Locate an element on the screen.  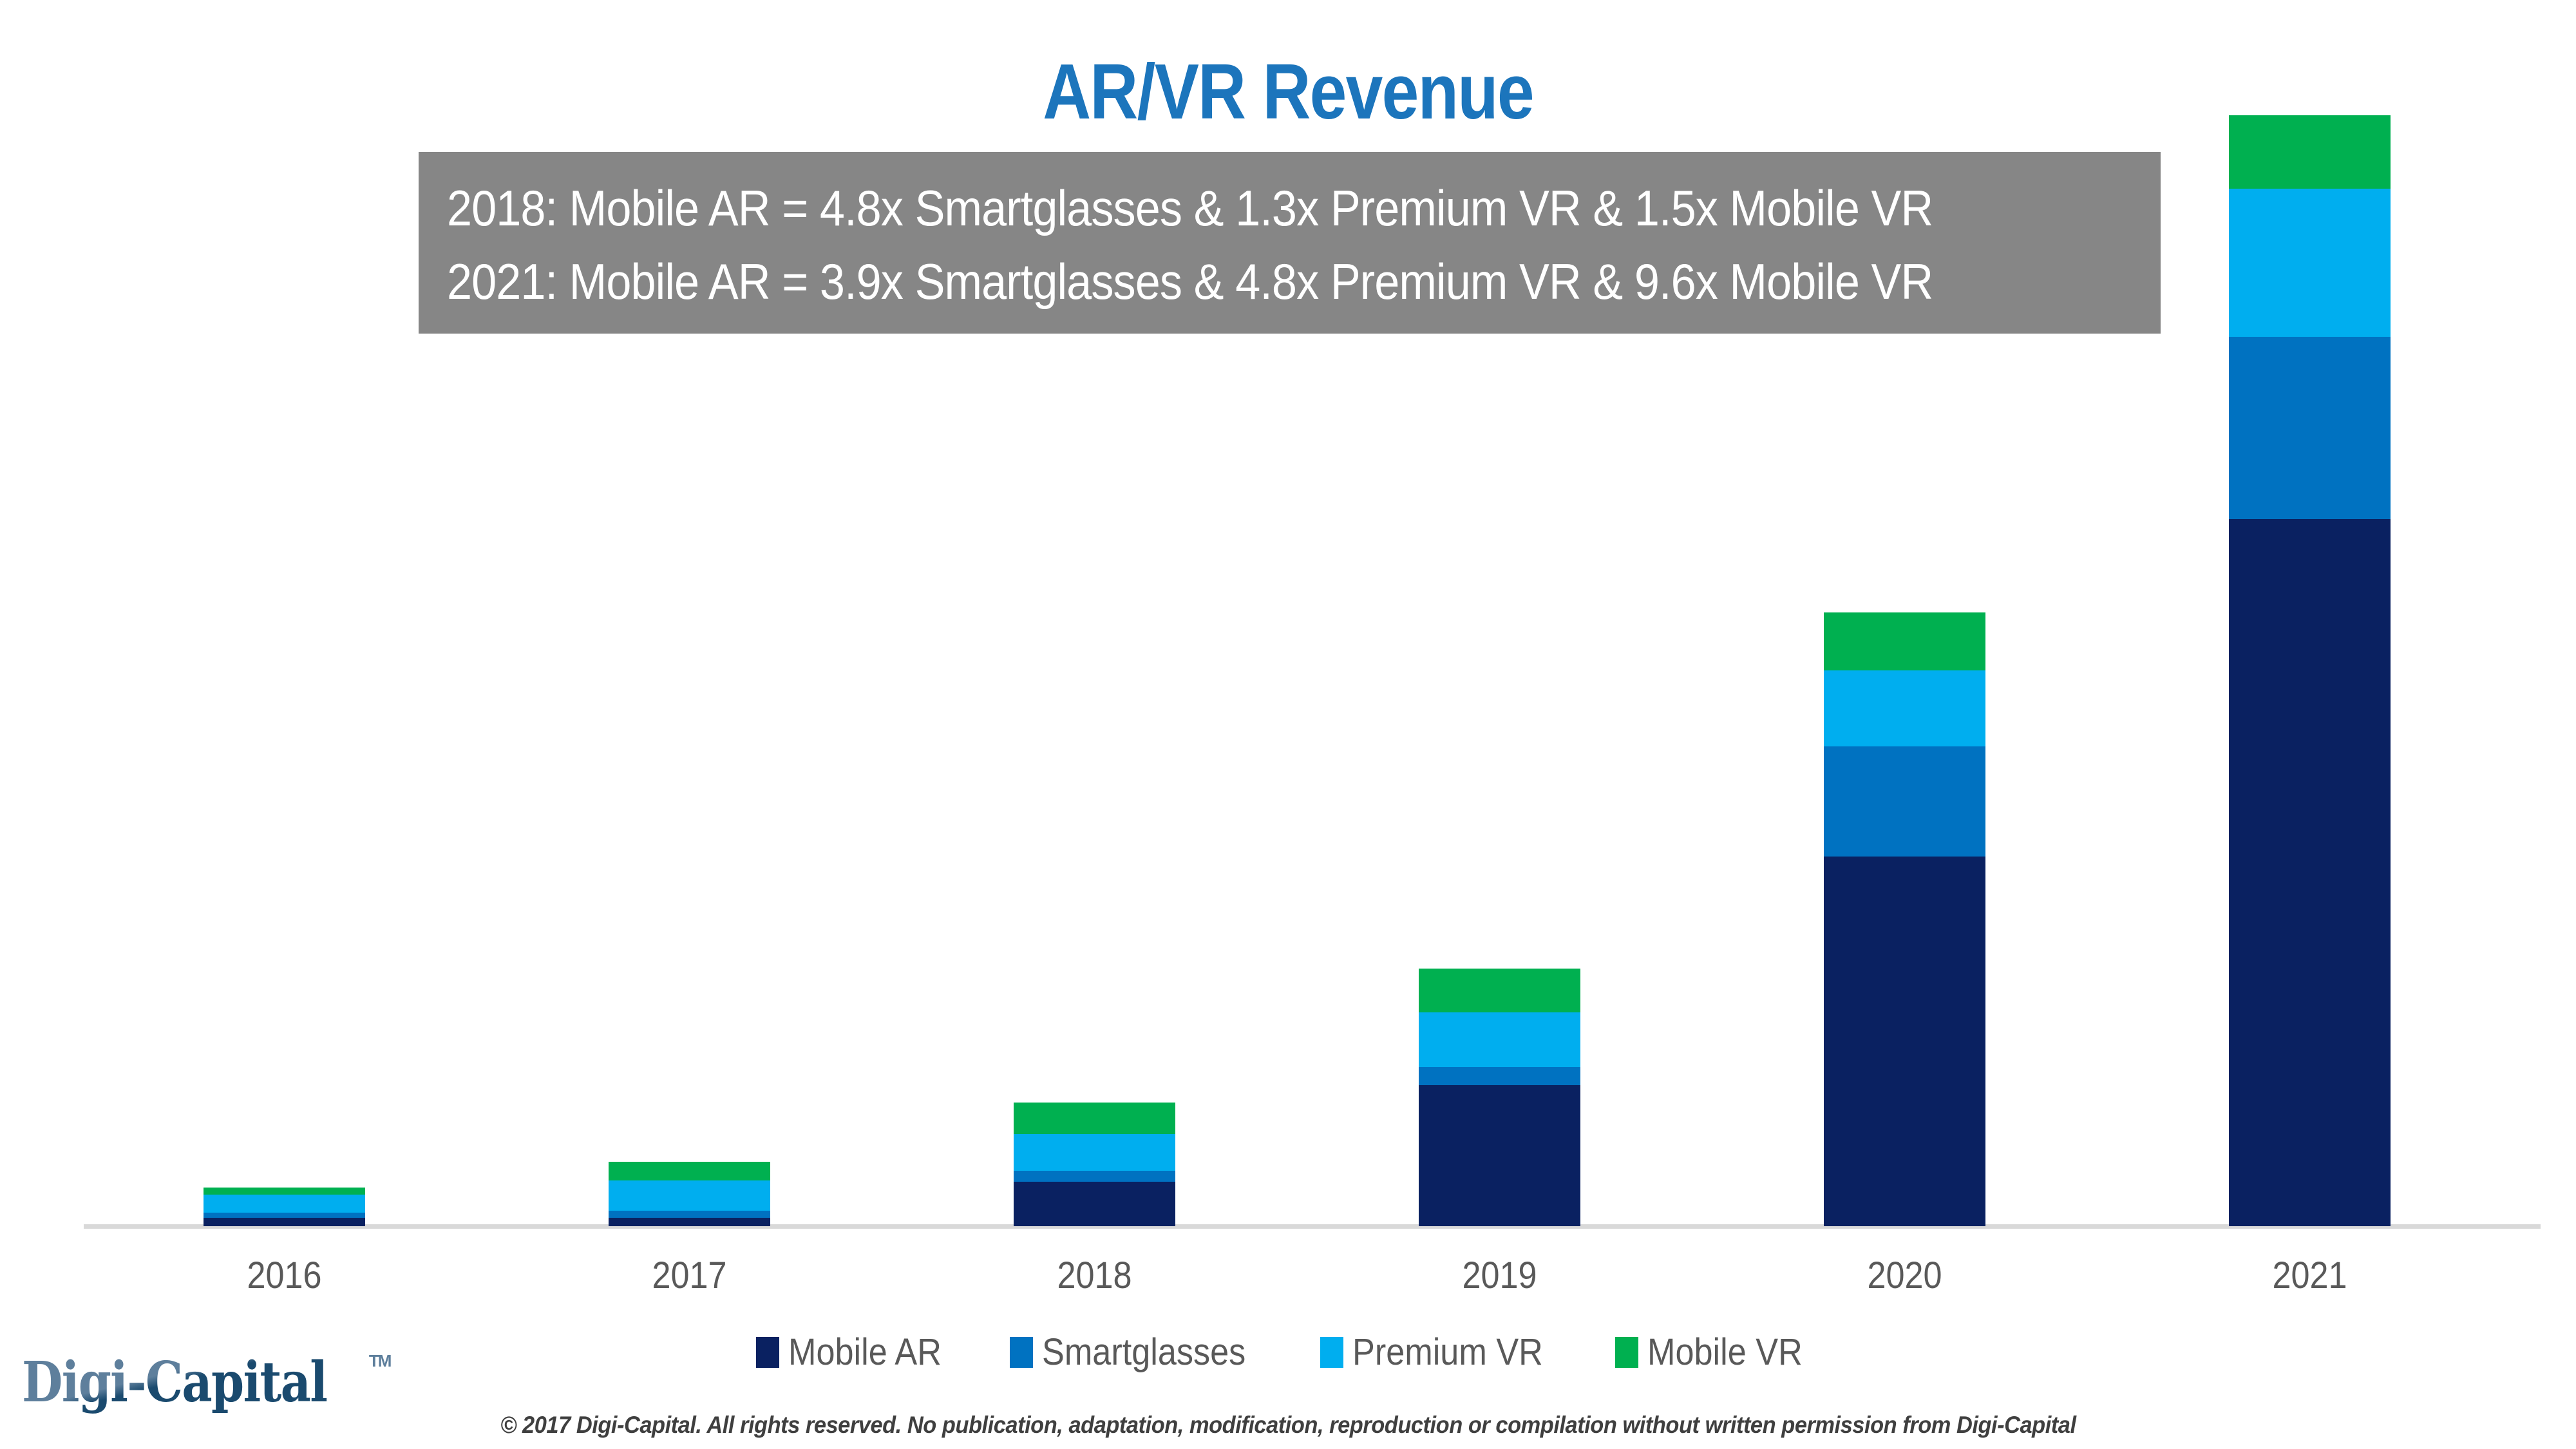
x-axis-line is located at coordinates (1313, 1226).